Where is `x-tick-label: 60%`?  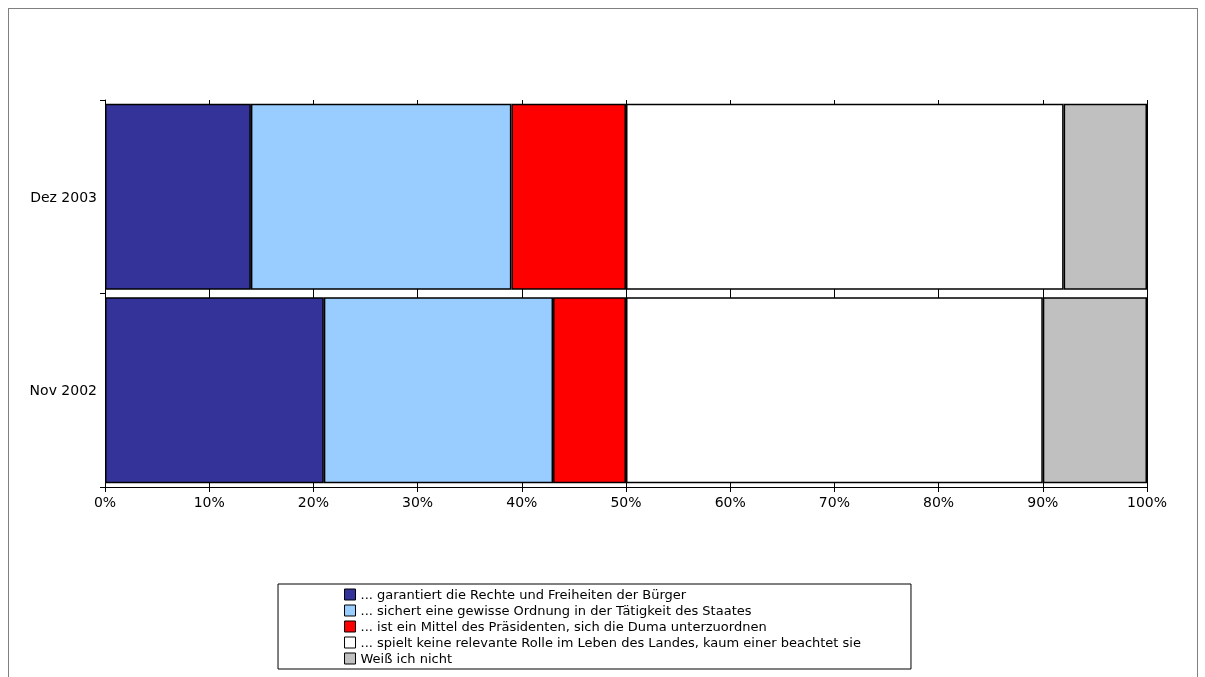
x-tick-label: 60% is located at coordinates (730, 502).